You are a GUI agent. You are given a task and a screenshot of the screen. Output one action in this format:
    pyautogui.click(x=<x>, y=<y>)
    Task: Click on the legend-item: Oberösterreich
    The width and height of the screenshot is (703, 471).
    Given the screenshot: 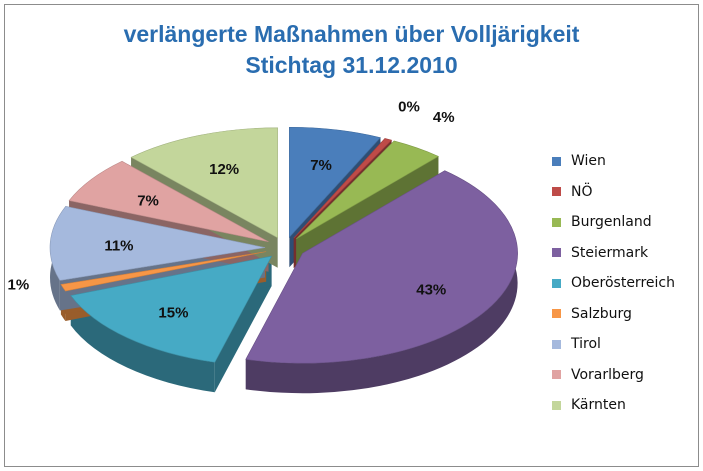 What is the action you would take?
    pyautogui.click(x=613, y=283)
    